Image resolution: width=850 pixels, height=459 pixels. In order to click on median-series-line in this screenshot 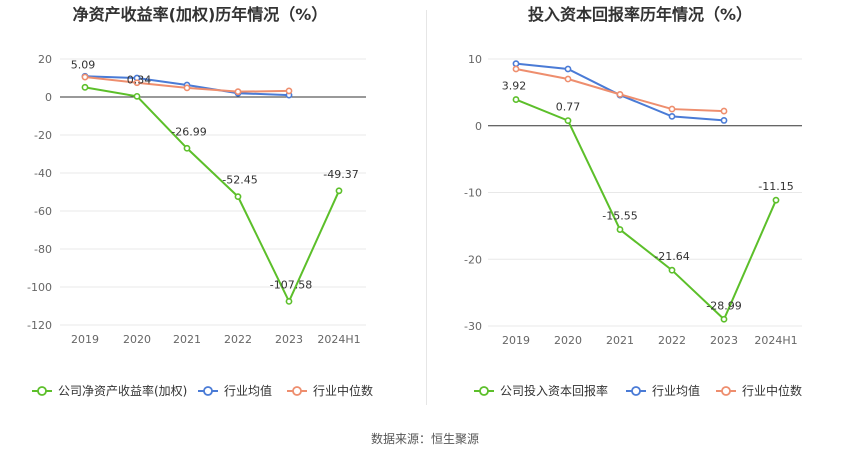, I will do `click(620, 90)`.